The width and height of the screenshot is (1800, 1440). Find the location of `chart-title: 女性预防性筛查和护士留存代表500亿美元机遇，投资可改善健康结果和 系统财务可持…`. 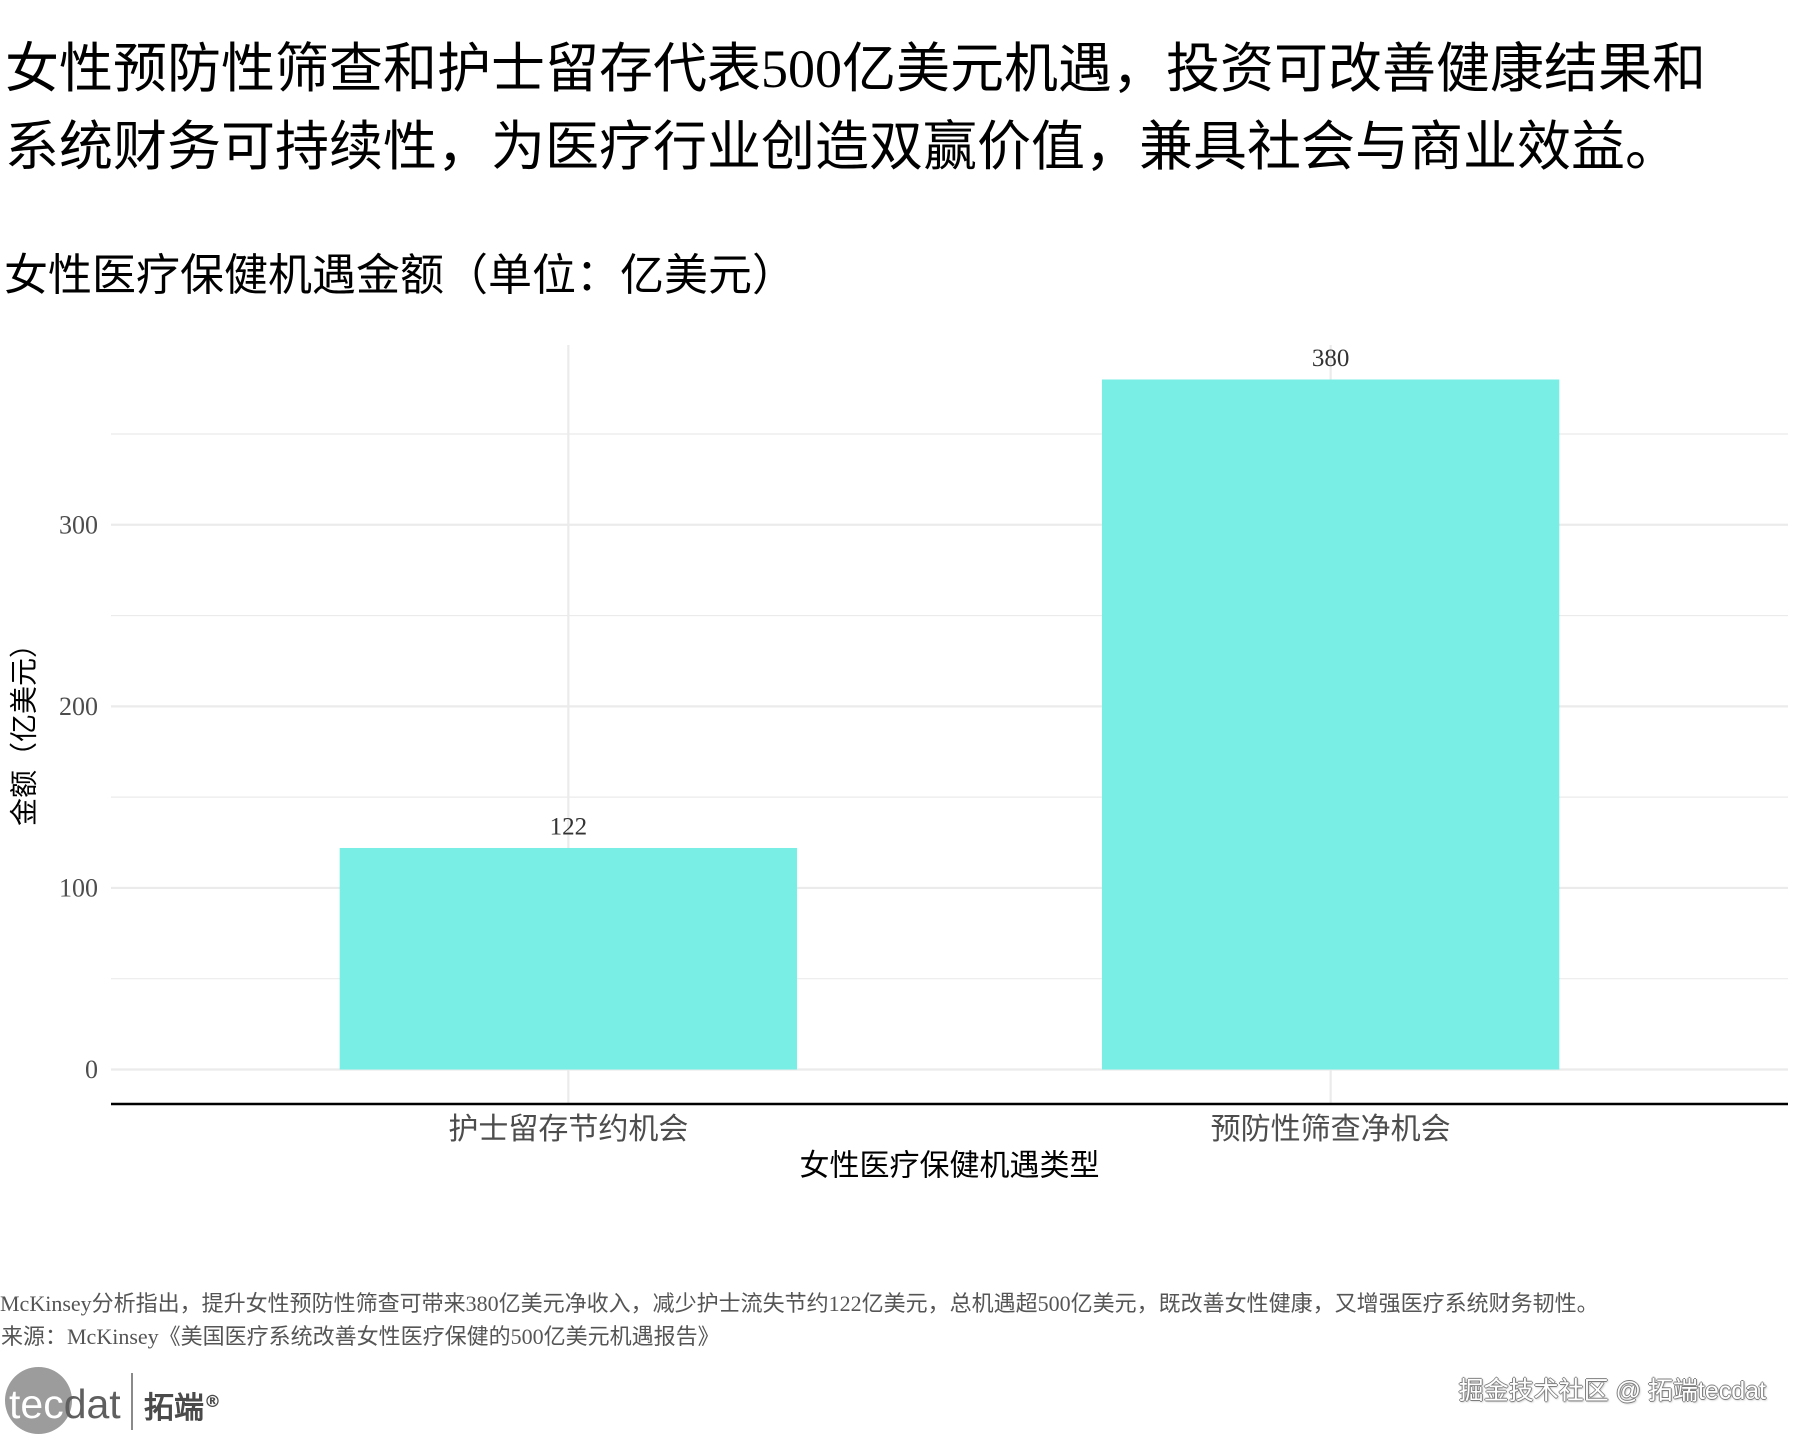

chart-title: 女性预防性筛查和护士留存代表500亿美元机遇，投资可改善健康结果和 系统财务可持… is located at coordinates (855, 108).